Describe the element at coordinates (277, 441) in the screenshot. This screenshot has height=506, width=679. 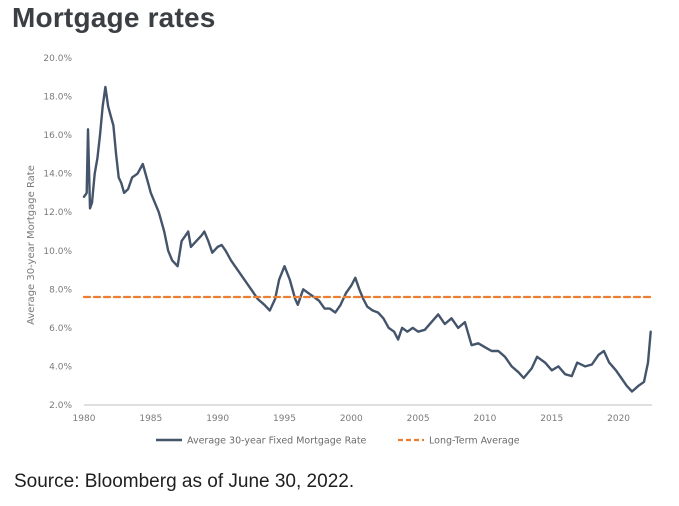
I see `legend-label: Average 30-year Fixed Mortgage Rate` at that location.